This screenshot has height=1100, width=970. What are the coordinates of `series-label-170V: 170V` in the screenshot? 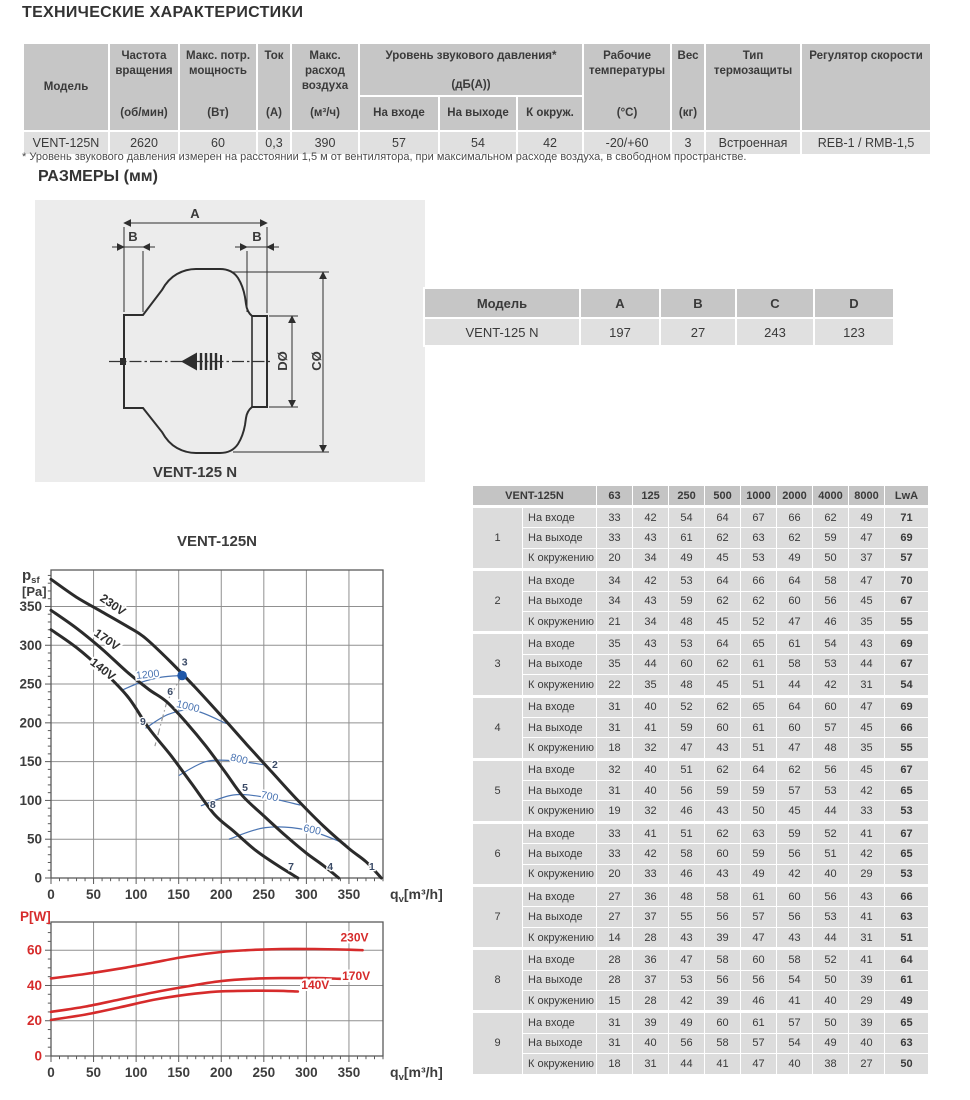 It's located at (356, 976).